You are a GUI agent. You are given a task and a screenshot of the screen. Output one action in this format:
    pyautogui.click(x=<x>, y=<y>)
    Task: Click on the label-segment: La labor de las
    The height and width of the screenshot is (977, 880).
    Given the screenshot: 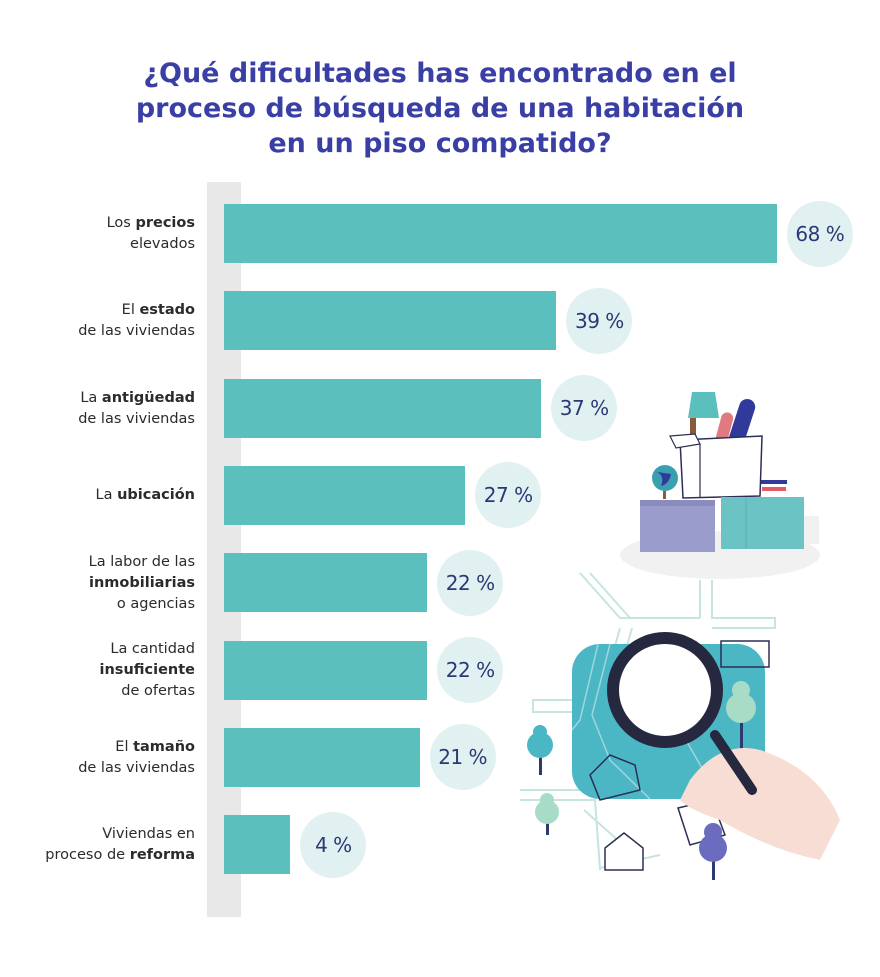 What is the action you would take?
    pyautogui.click(x=141, y=561)
    